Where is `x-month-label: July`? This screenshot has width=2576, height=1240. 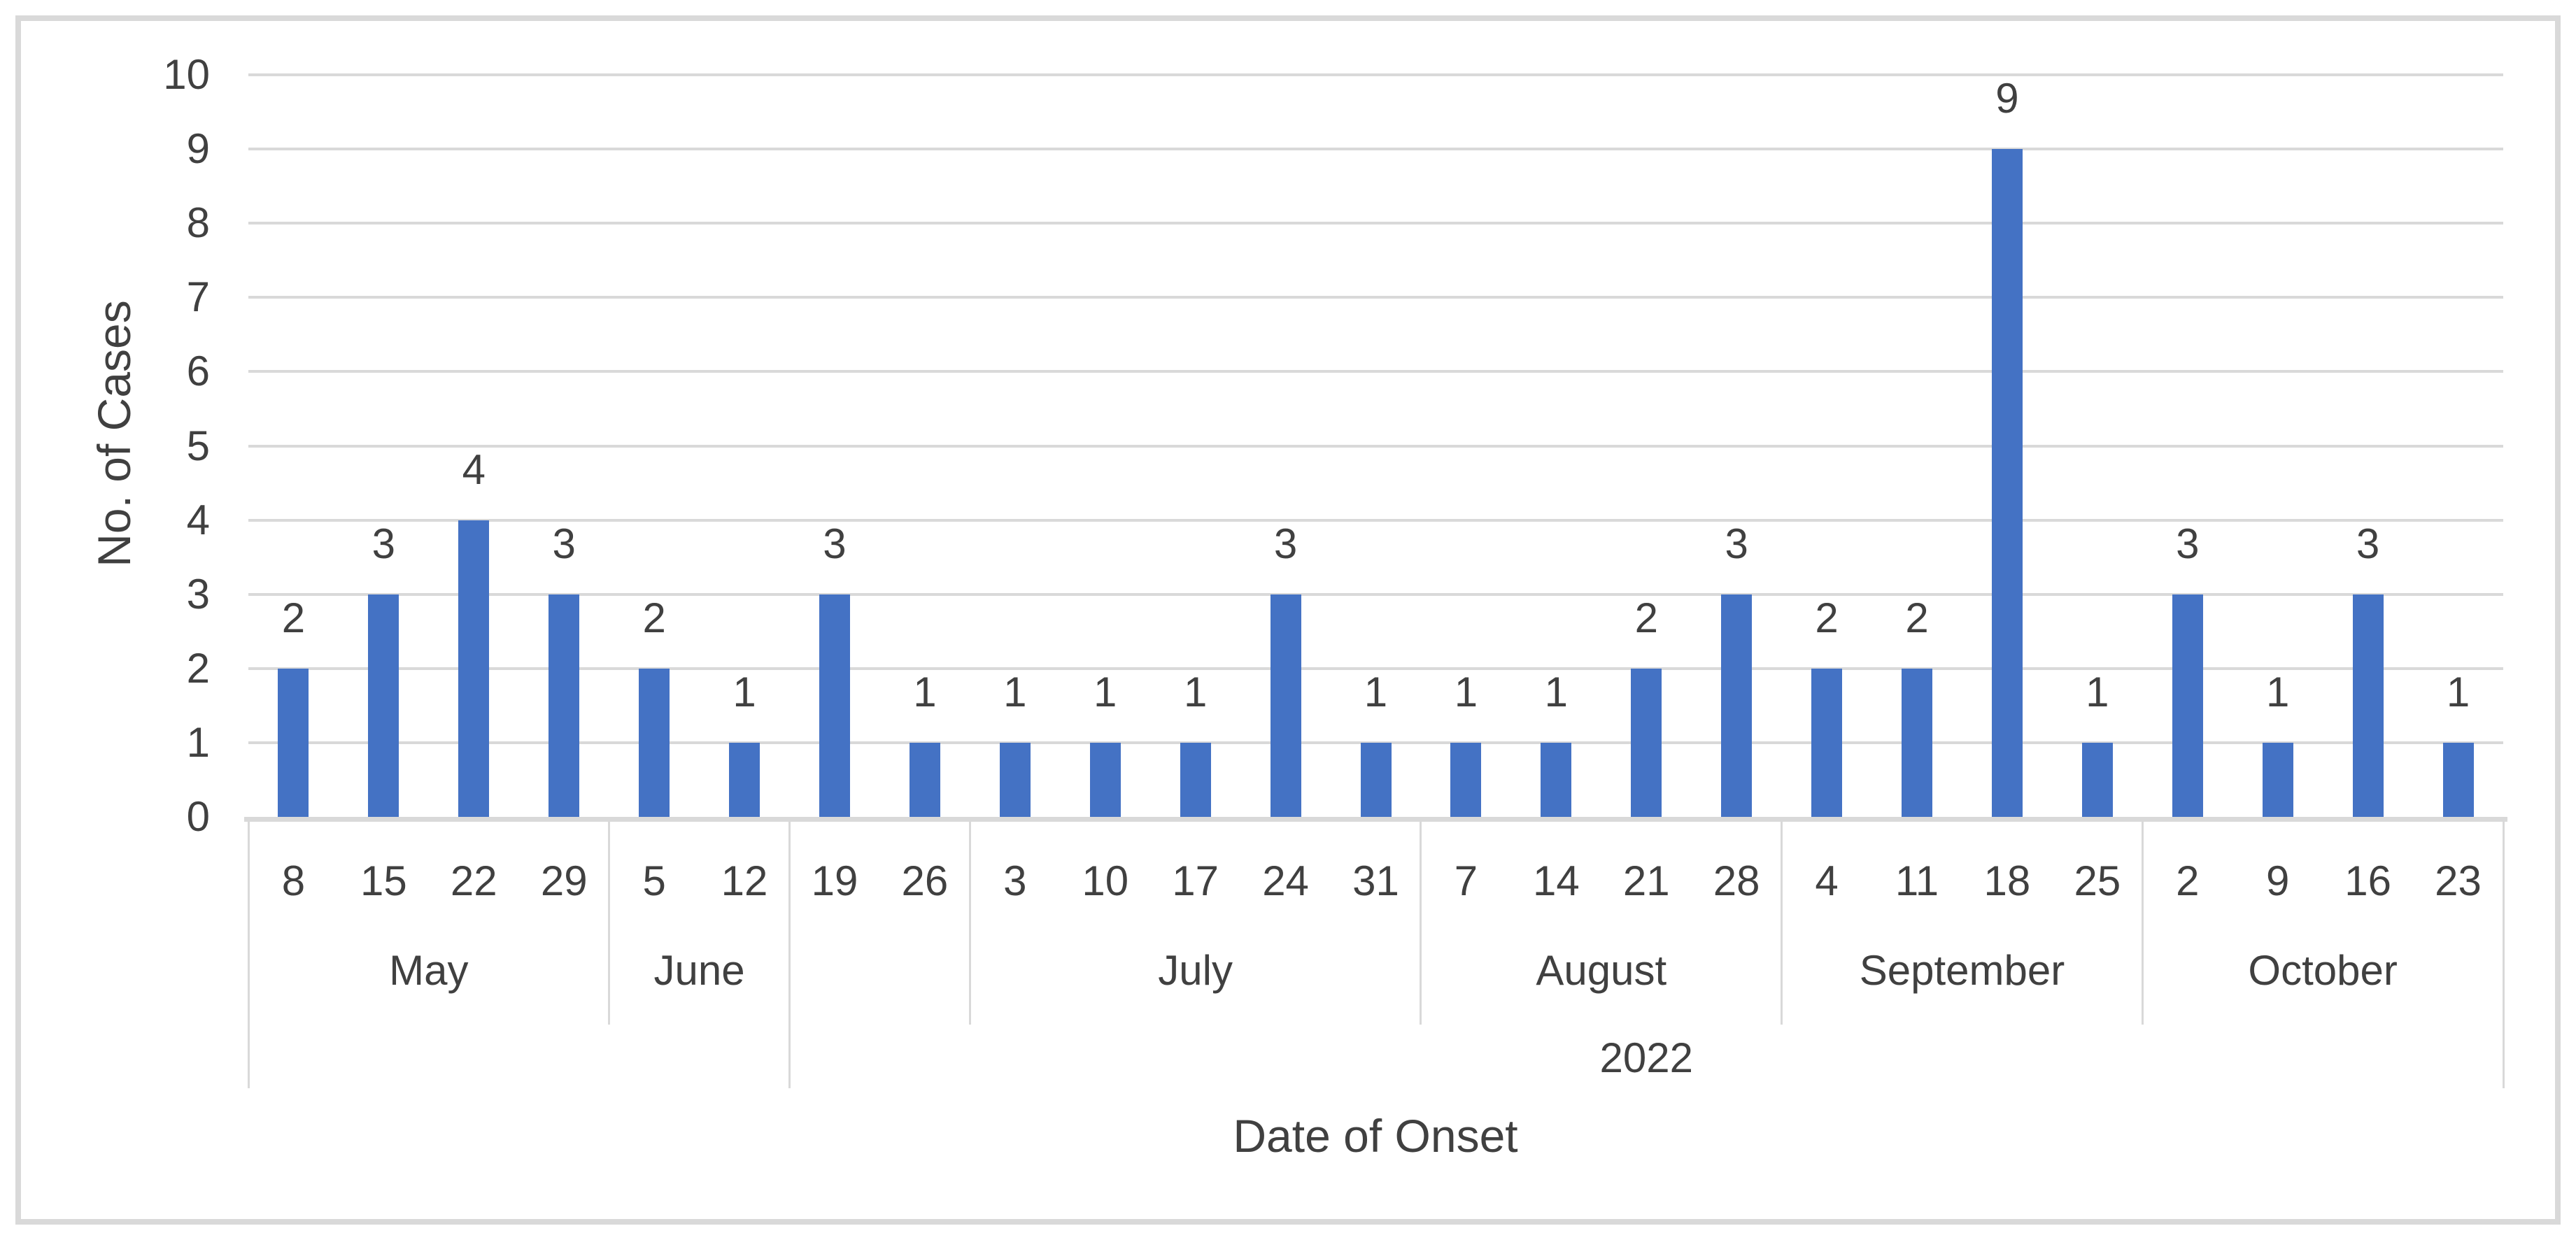
x-month-label: July is located at coordinates (1195, 970).